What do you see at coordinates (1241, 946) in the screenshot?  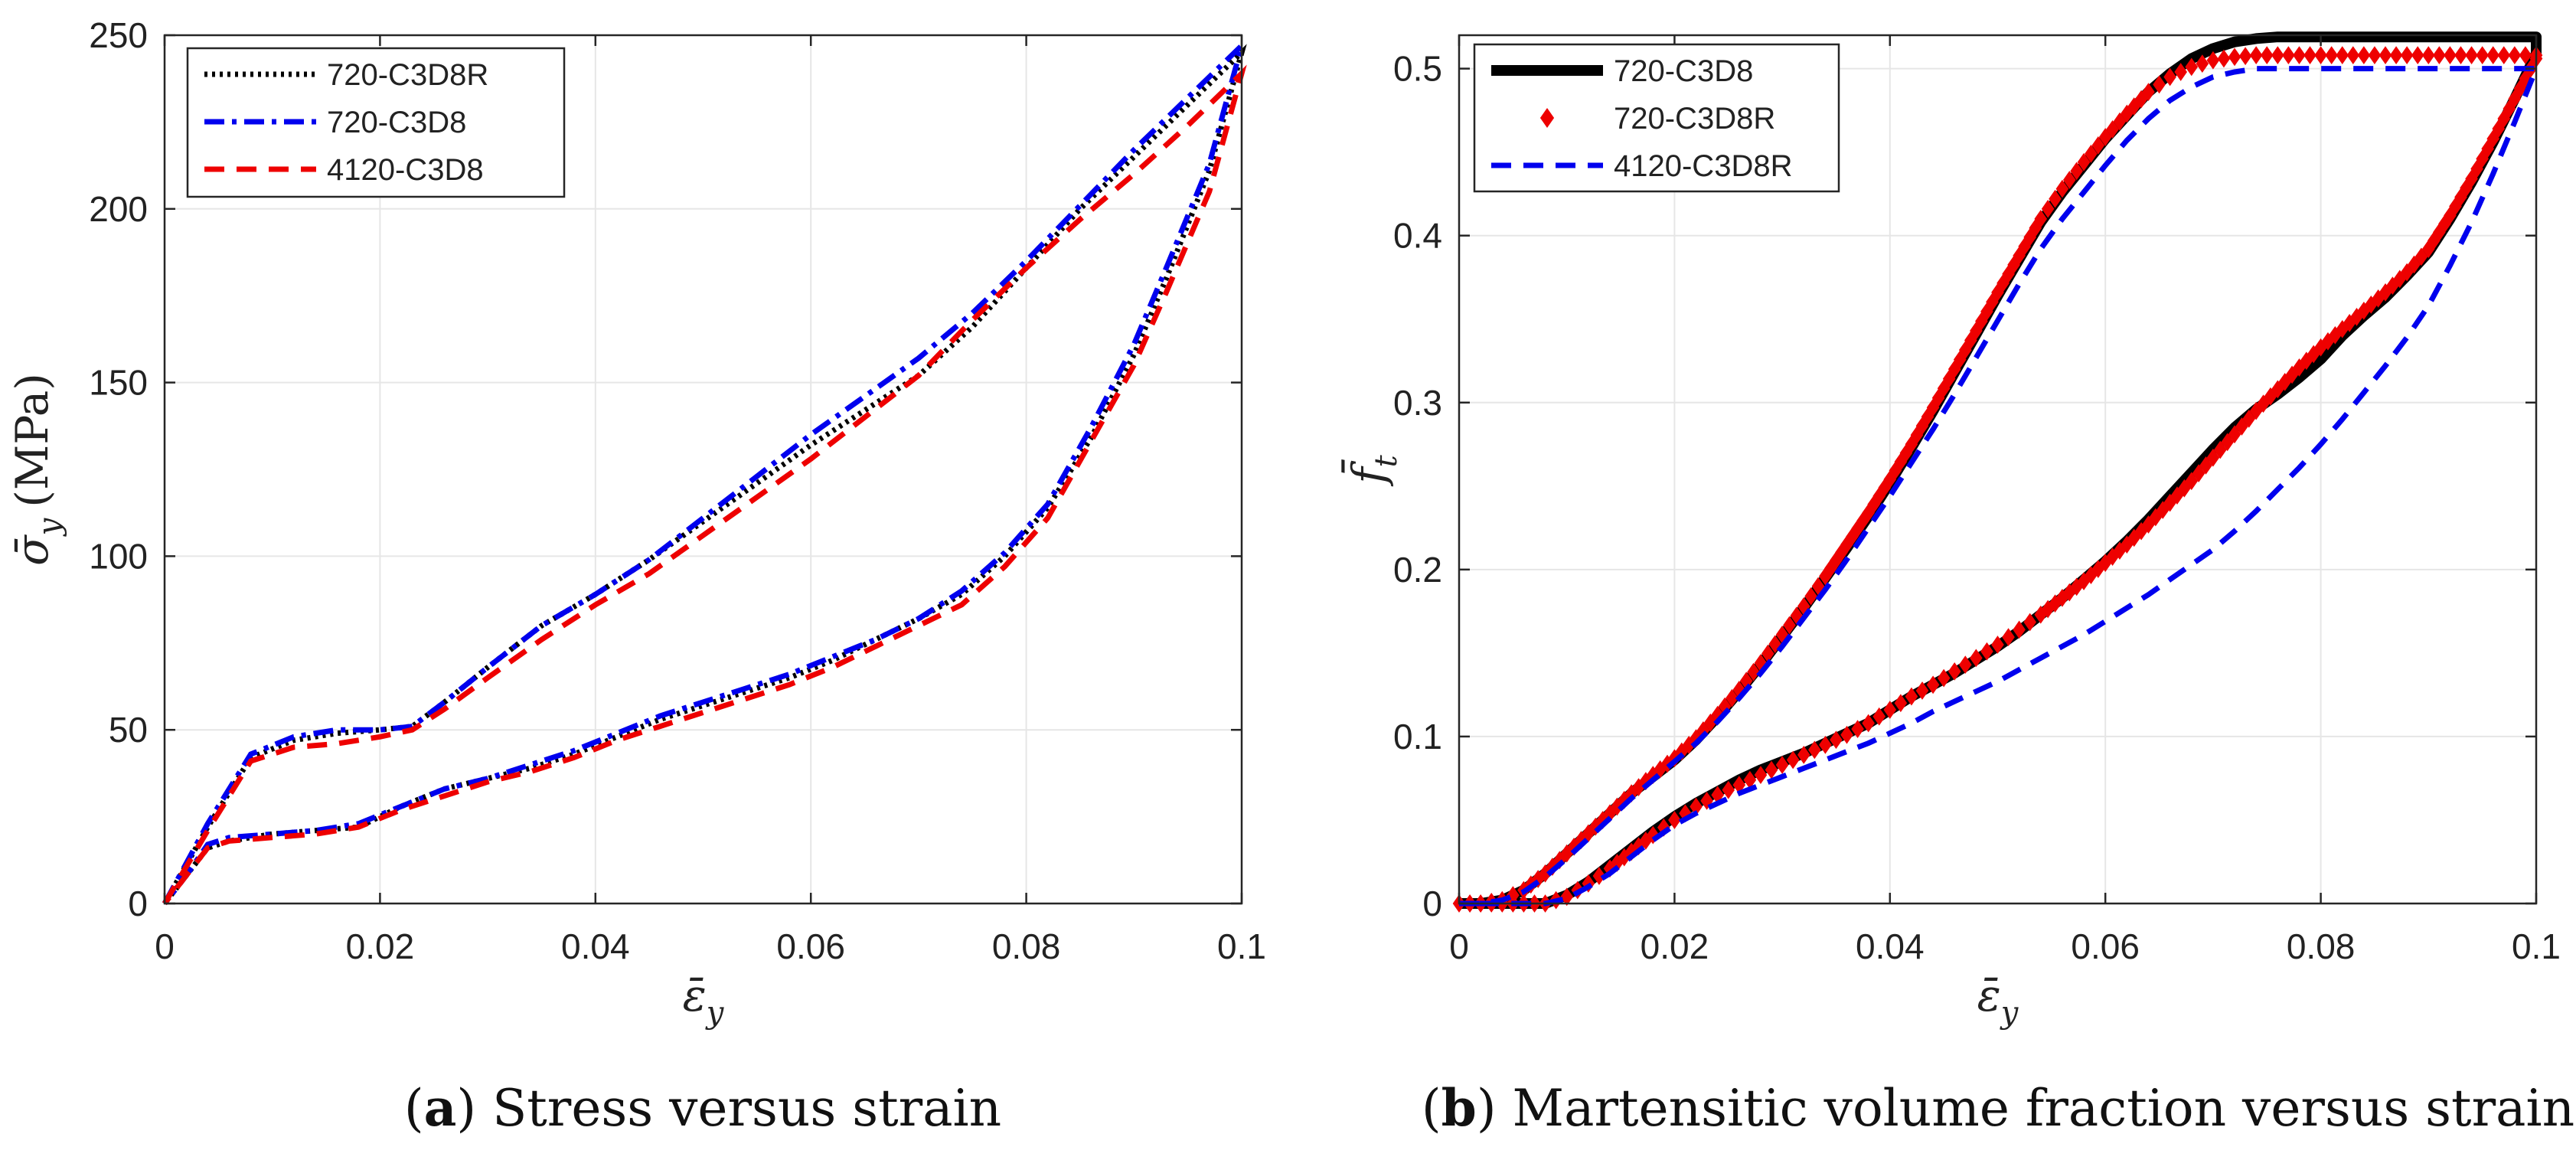 I see `x-tick-label: 0.1` at bounding box center [1241, 946].